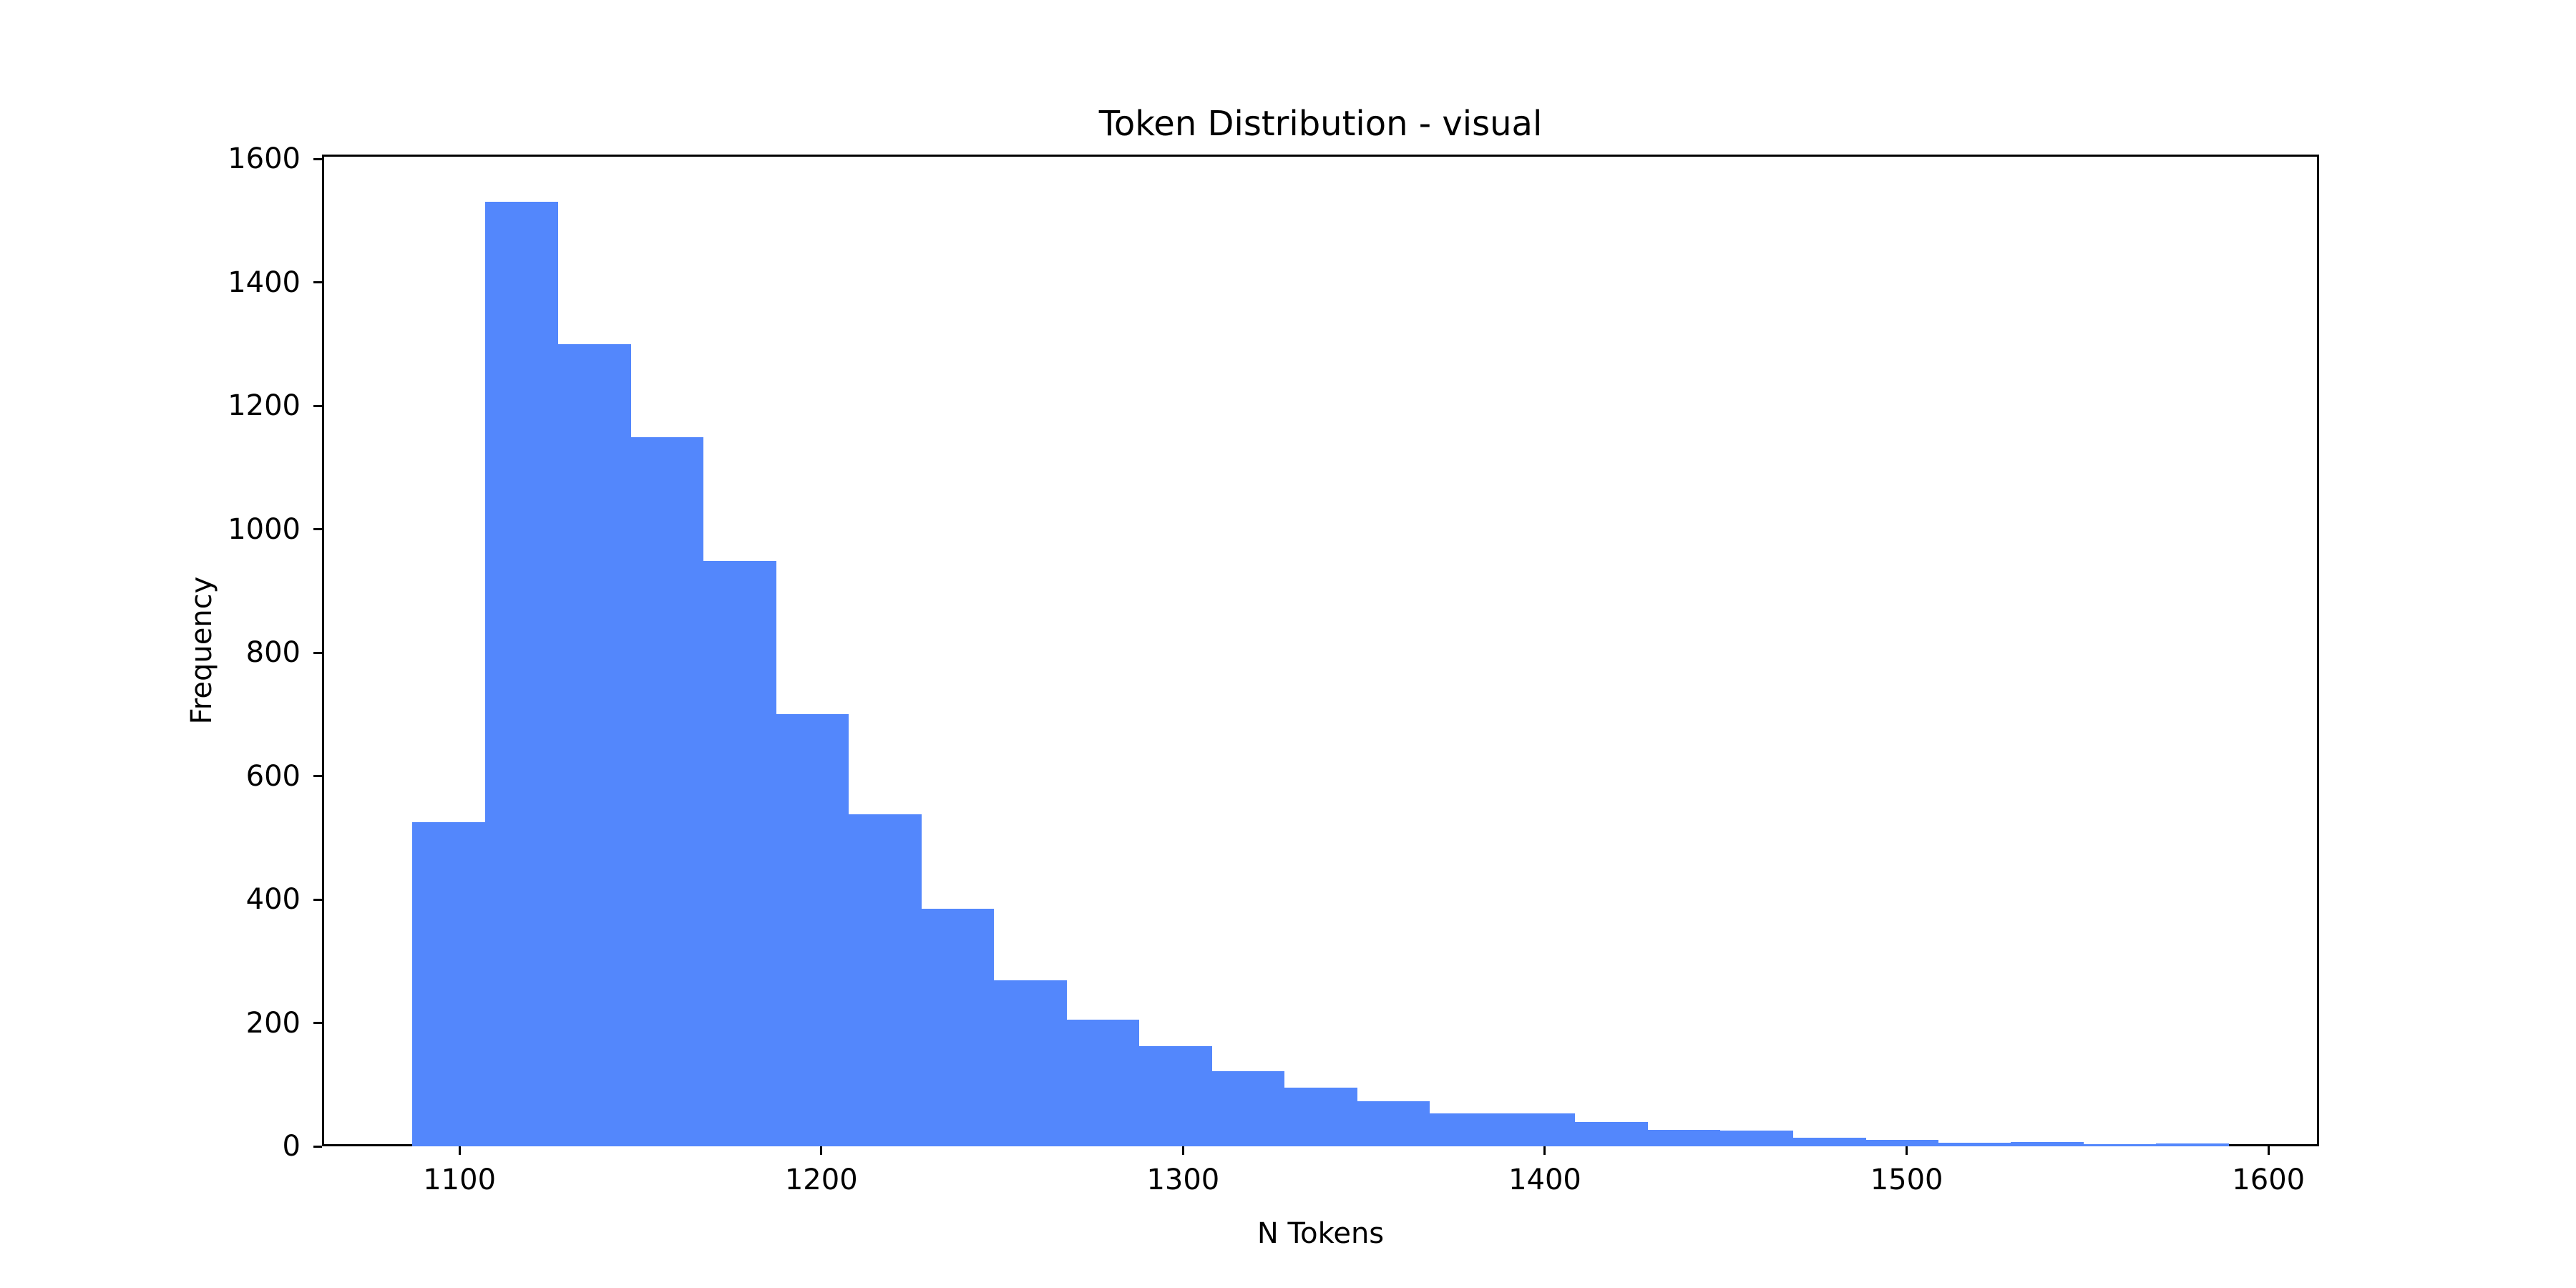  What do you see at coordinates (264, 529) in the screenshot?
I see `y-tick-label: 1000` at bounding box center [264, 529].